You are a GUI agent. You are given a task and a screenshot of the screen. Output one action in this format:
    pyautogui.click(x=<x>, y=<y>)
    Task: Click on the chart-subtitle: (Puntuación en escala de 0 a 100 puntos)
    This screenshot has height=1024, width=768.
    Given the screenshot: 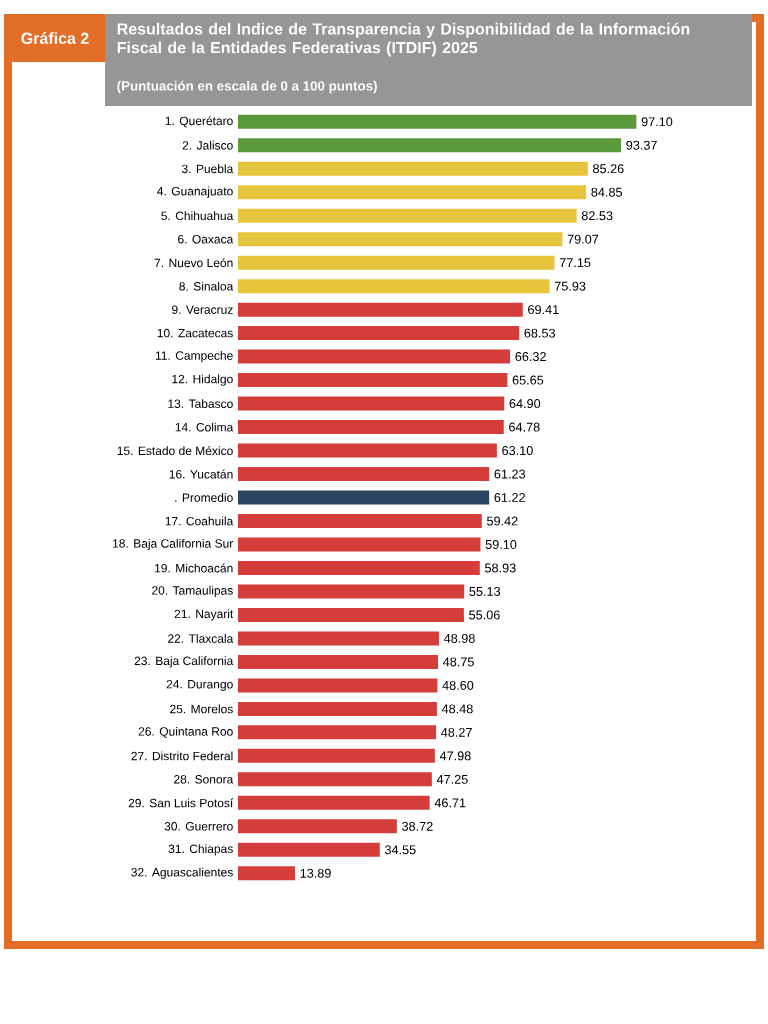 What is the action you would take?
    pyautogui.click(x=247, y=87)
    